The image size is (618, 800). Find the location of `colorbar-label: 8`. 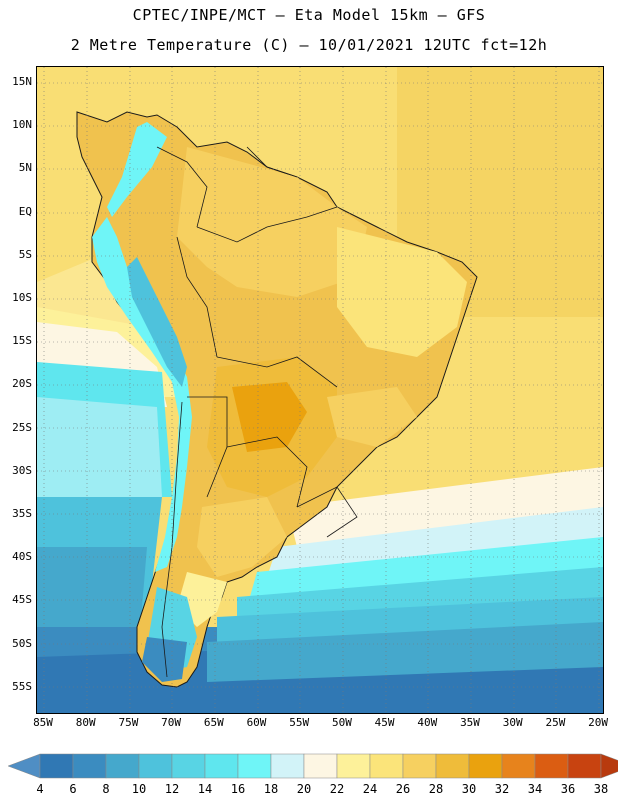

colorbar-label: 8 is located at coordinates (106, 789).